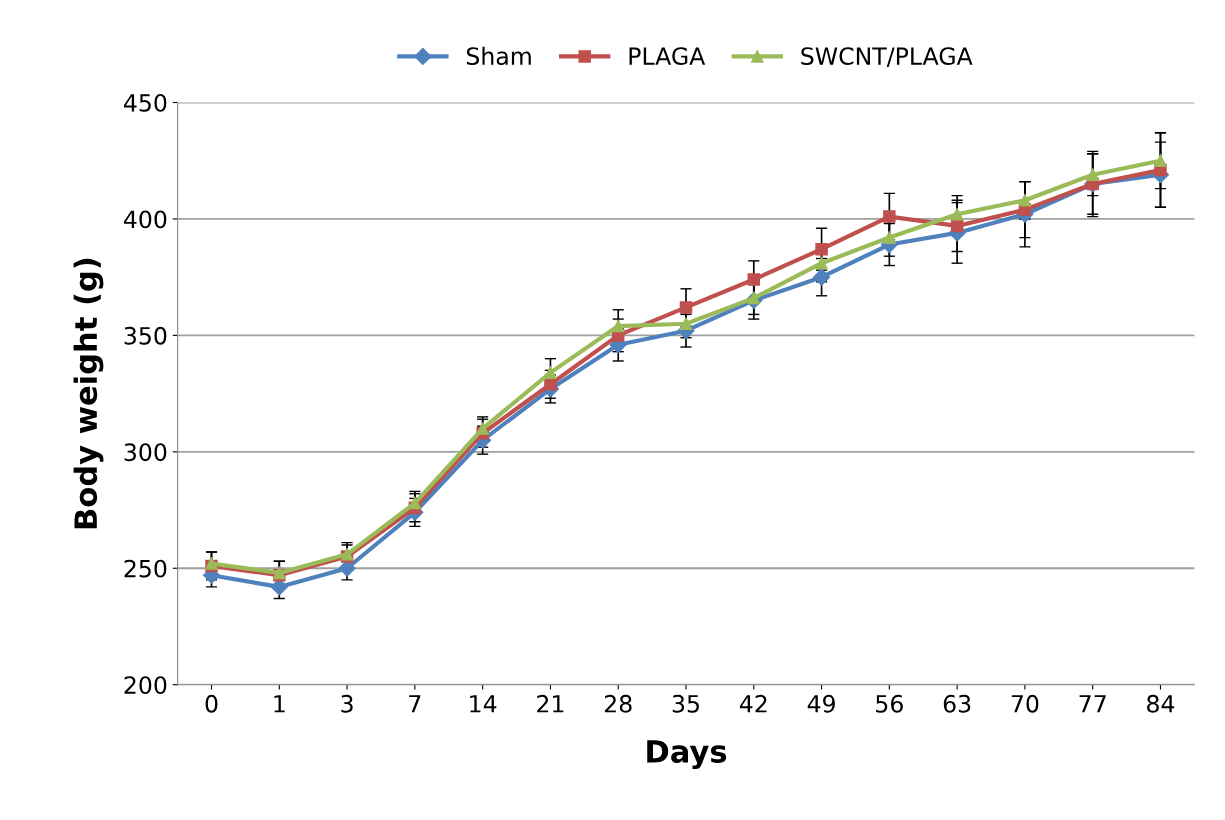 The height and width of the screenshot is (820, 1225). I want to click on y-tick-label: 250, so click(145, 568).